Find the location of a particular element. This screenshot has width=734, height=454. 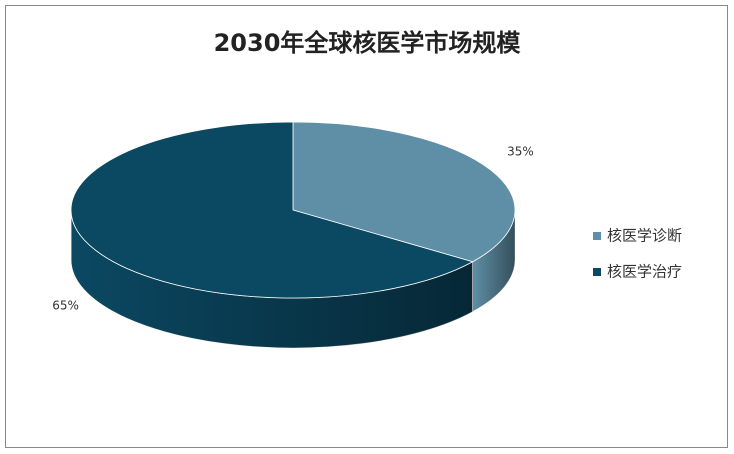

data-label: 65% is located at coordinates (65, 305).